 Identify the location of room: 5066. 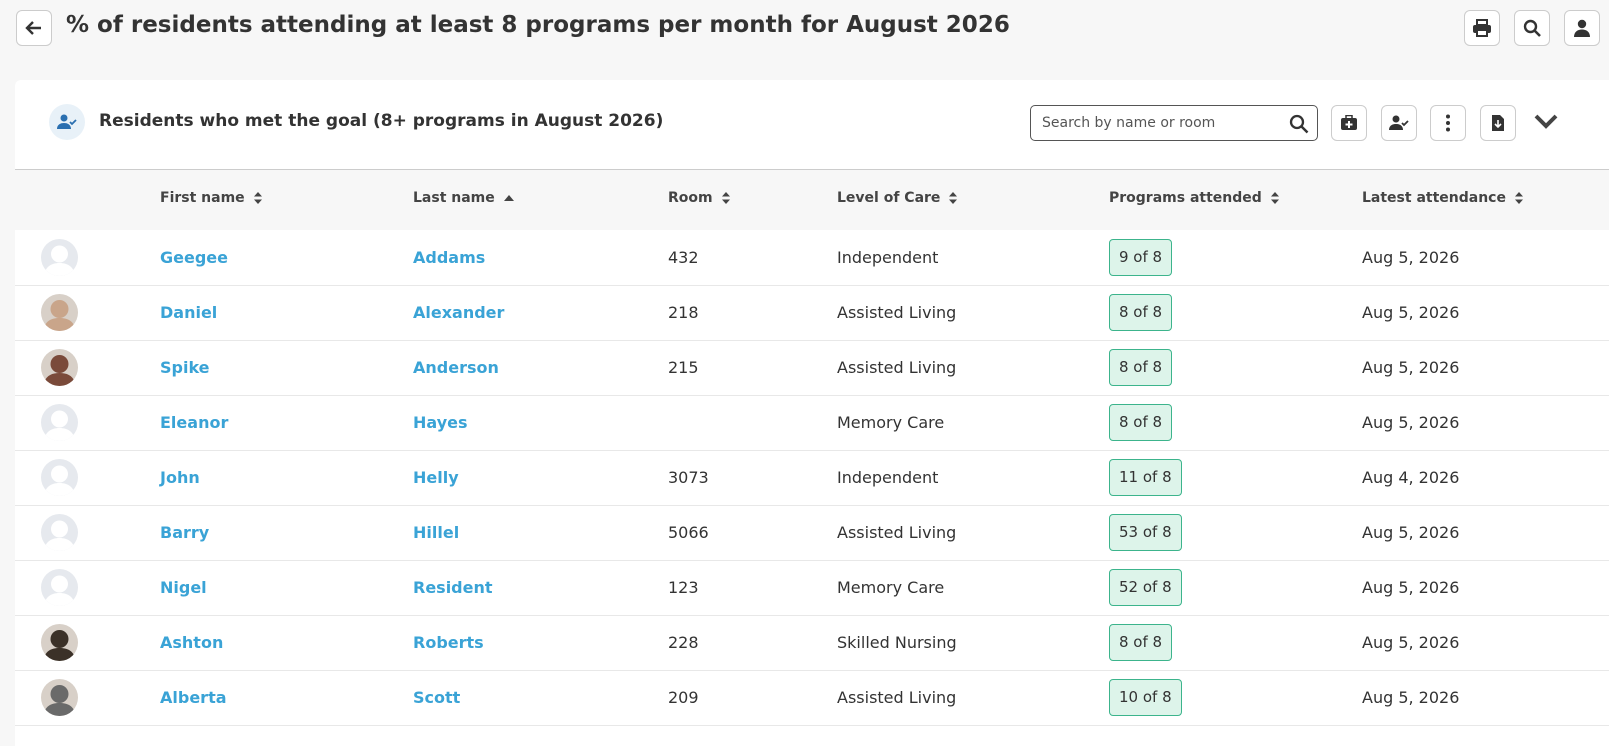
(688, 532).